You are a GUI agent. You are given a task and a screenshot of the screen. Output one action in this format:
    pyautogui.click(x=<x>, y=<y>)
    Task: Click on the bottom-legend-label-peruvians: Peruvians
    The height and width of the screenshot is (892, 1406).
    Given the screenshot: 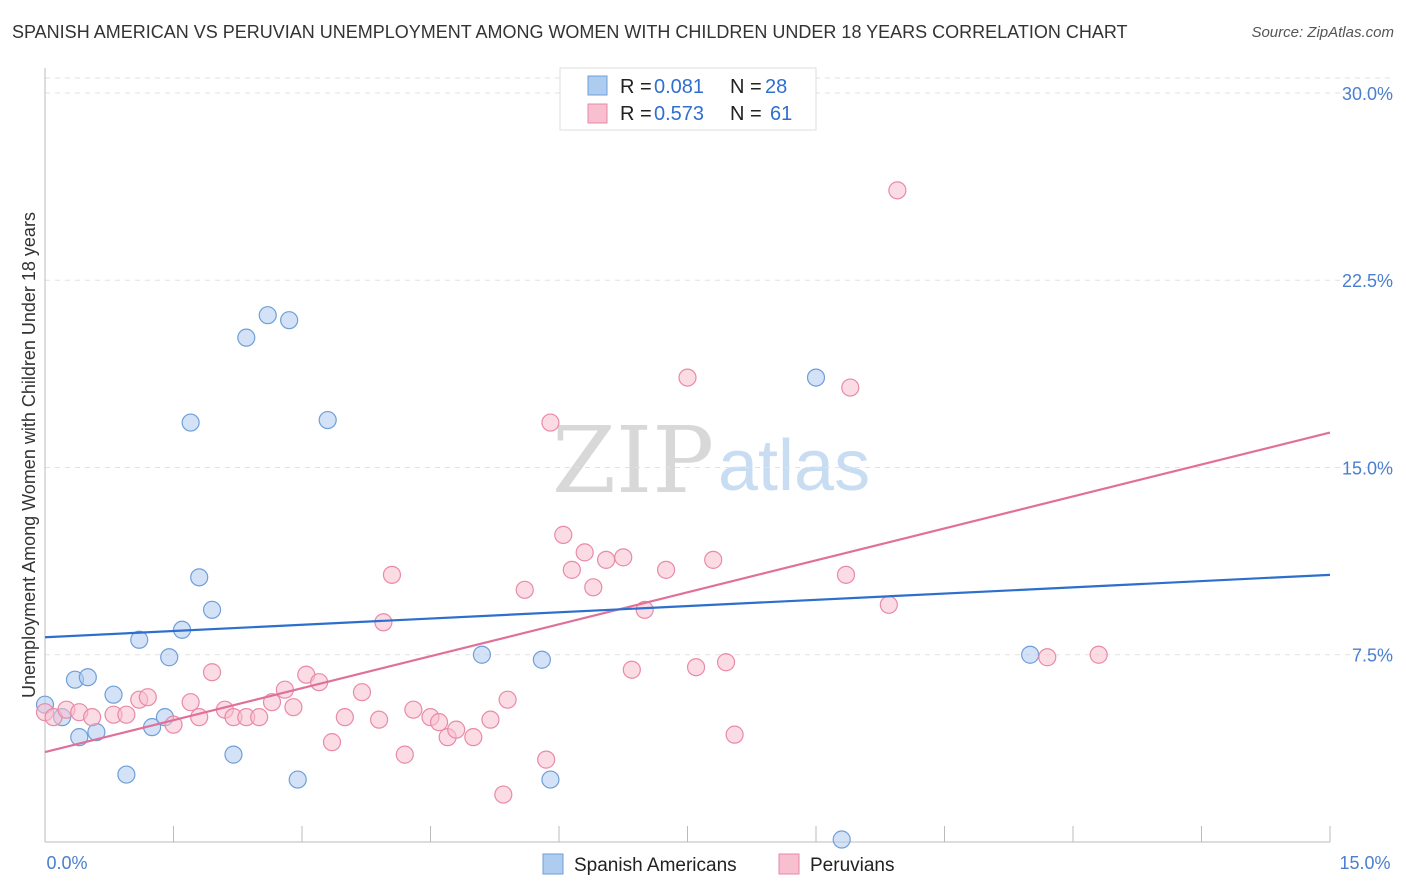 What is the action you would take?
    pyautogui.click(x=852, y=865)
    